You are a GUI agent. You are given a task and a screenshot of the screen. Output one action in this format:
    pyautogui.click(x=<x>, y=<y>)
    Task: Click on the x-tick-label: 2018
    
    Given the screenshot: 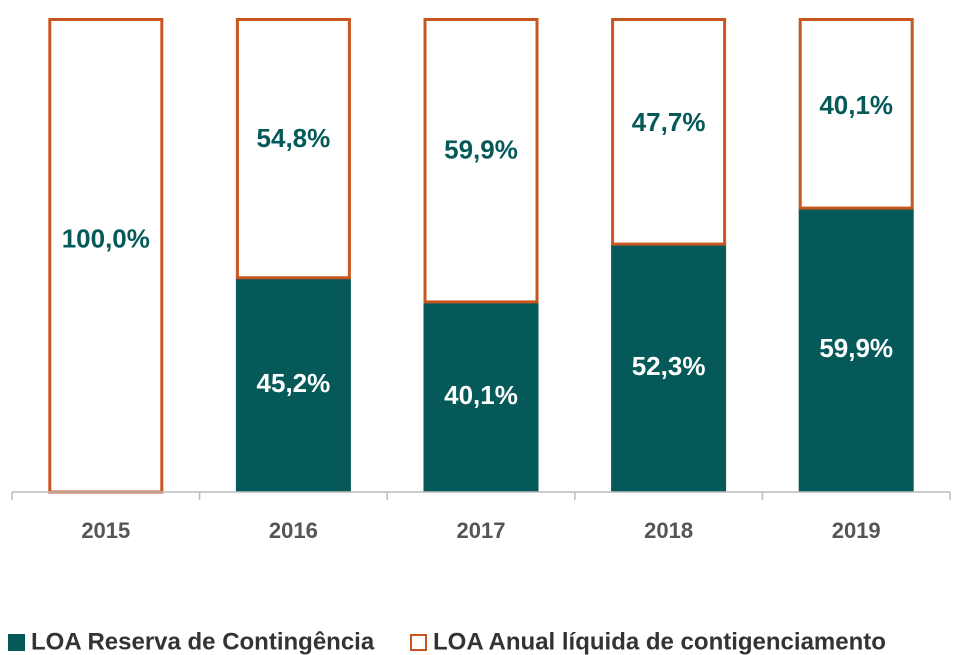 What is the action you would take?
    pyautogui.click(x=668, y=530)
    